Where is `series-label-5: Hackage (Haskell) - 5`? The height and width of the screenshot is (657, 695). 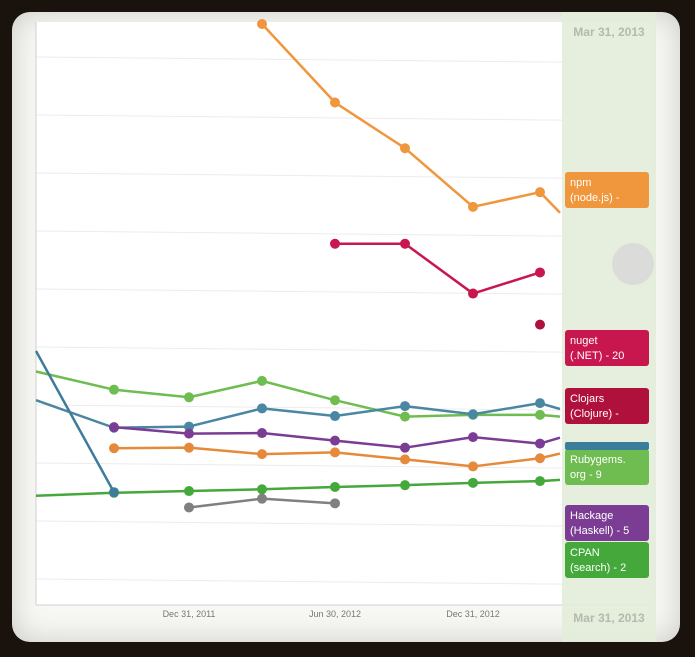
series-label-5: Hackage (Haskell) - 5 is located at coordinates (607, 523).